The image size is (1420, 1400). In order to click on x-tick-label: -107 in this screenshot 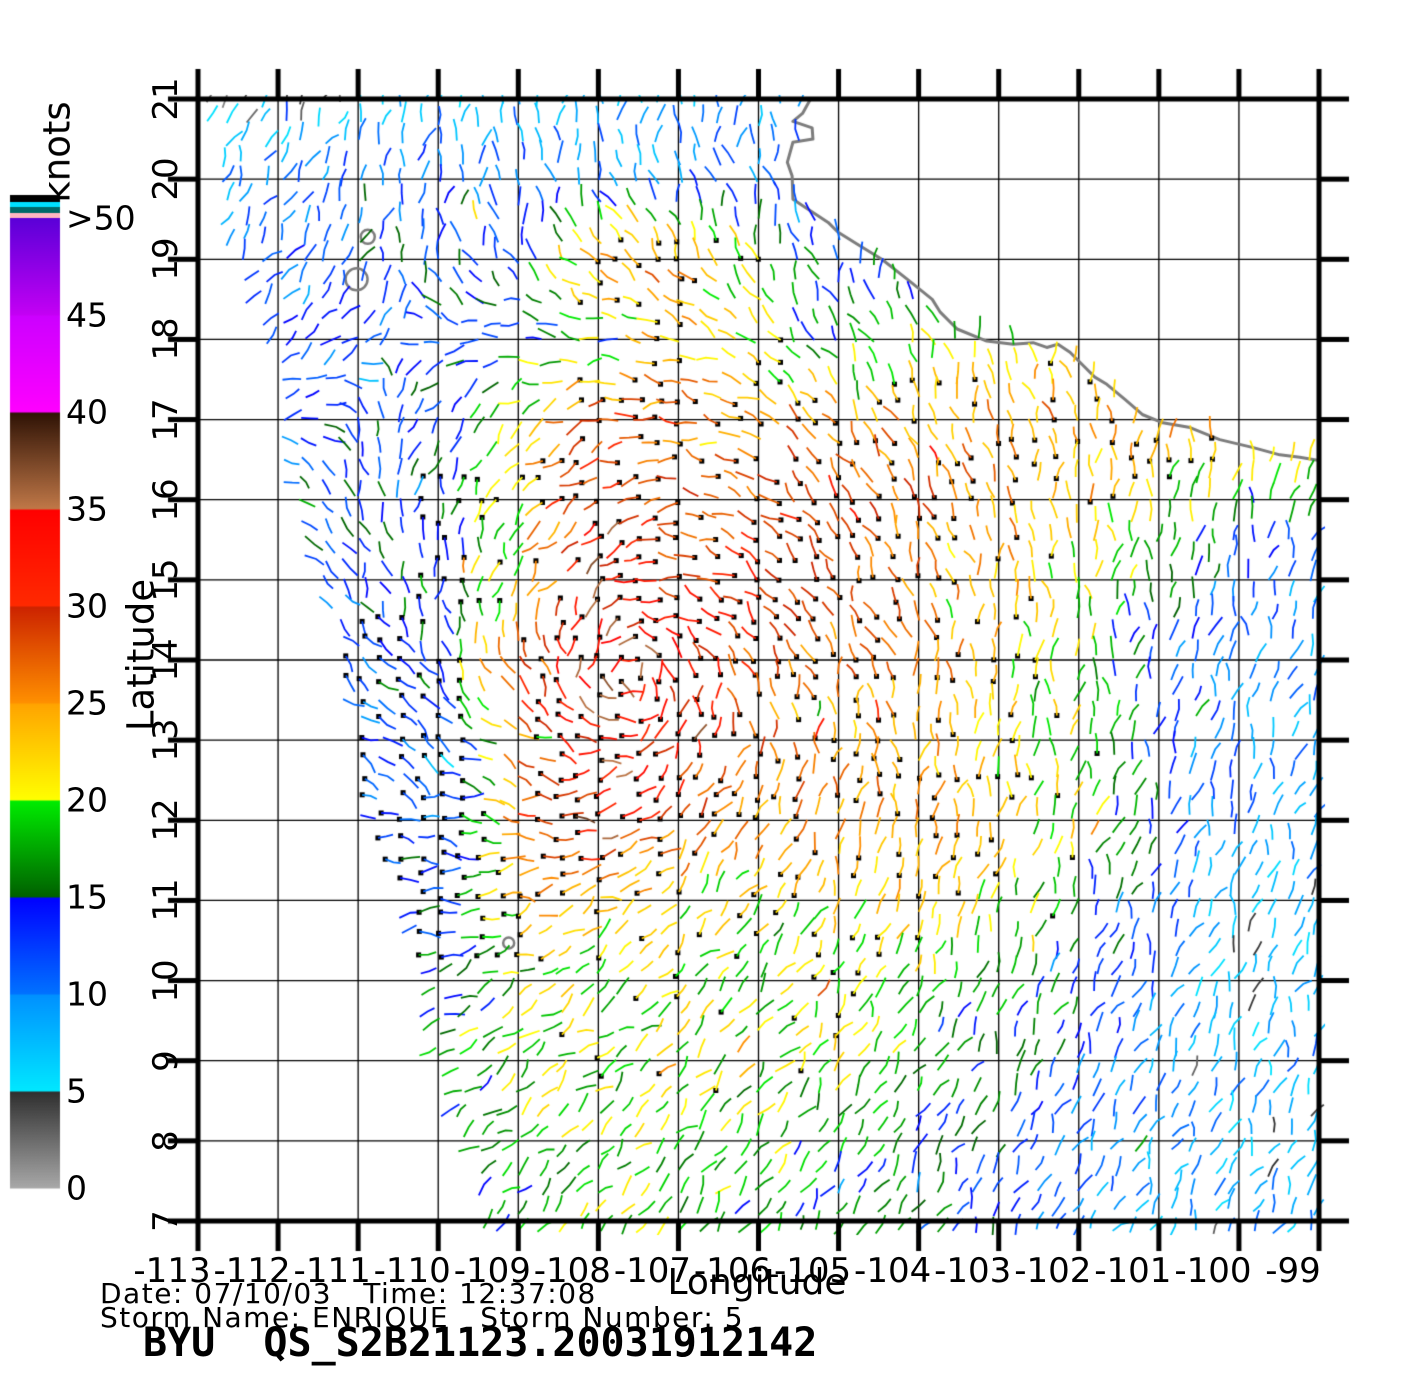, I will do `click(652, 1271)`.